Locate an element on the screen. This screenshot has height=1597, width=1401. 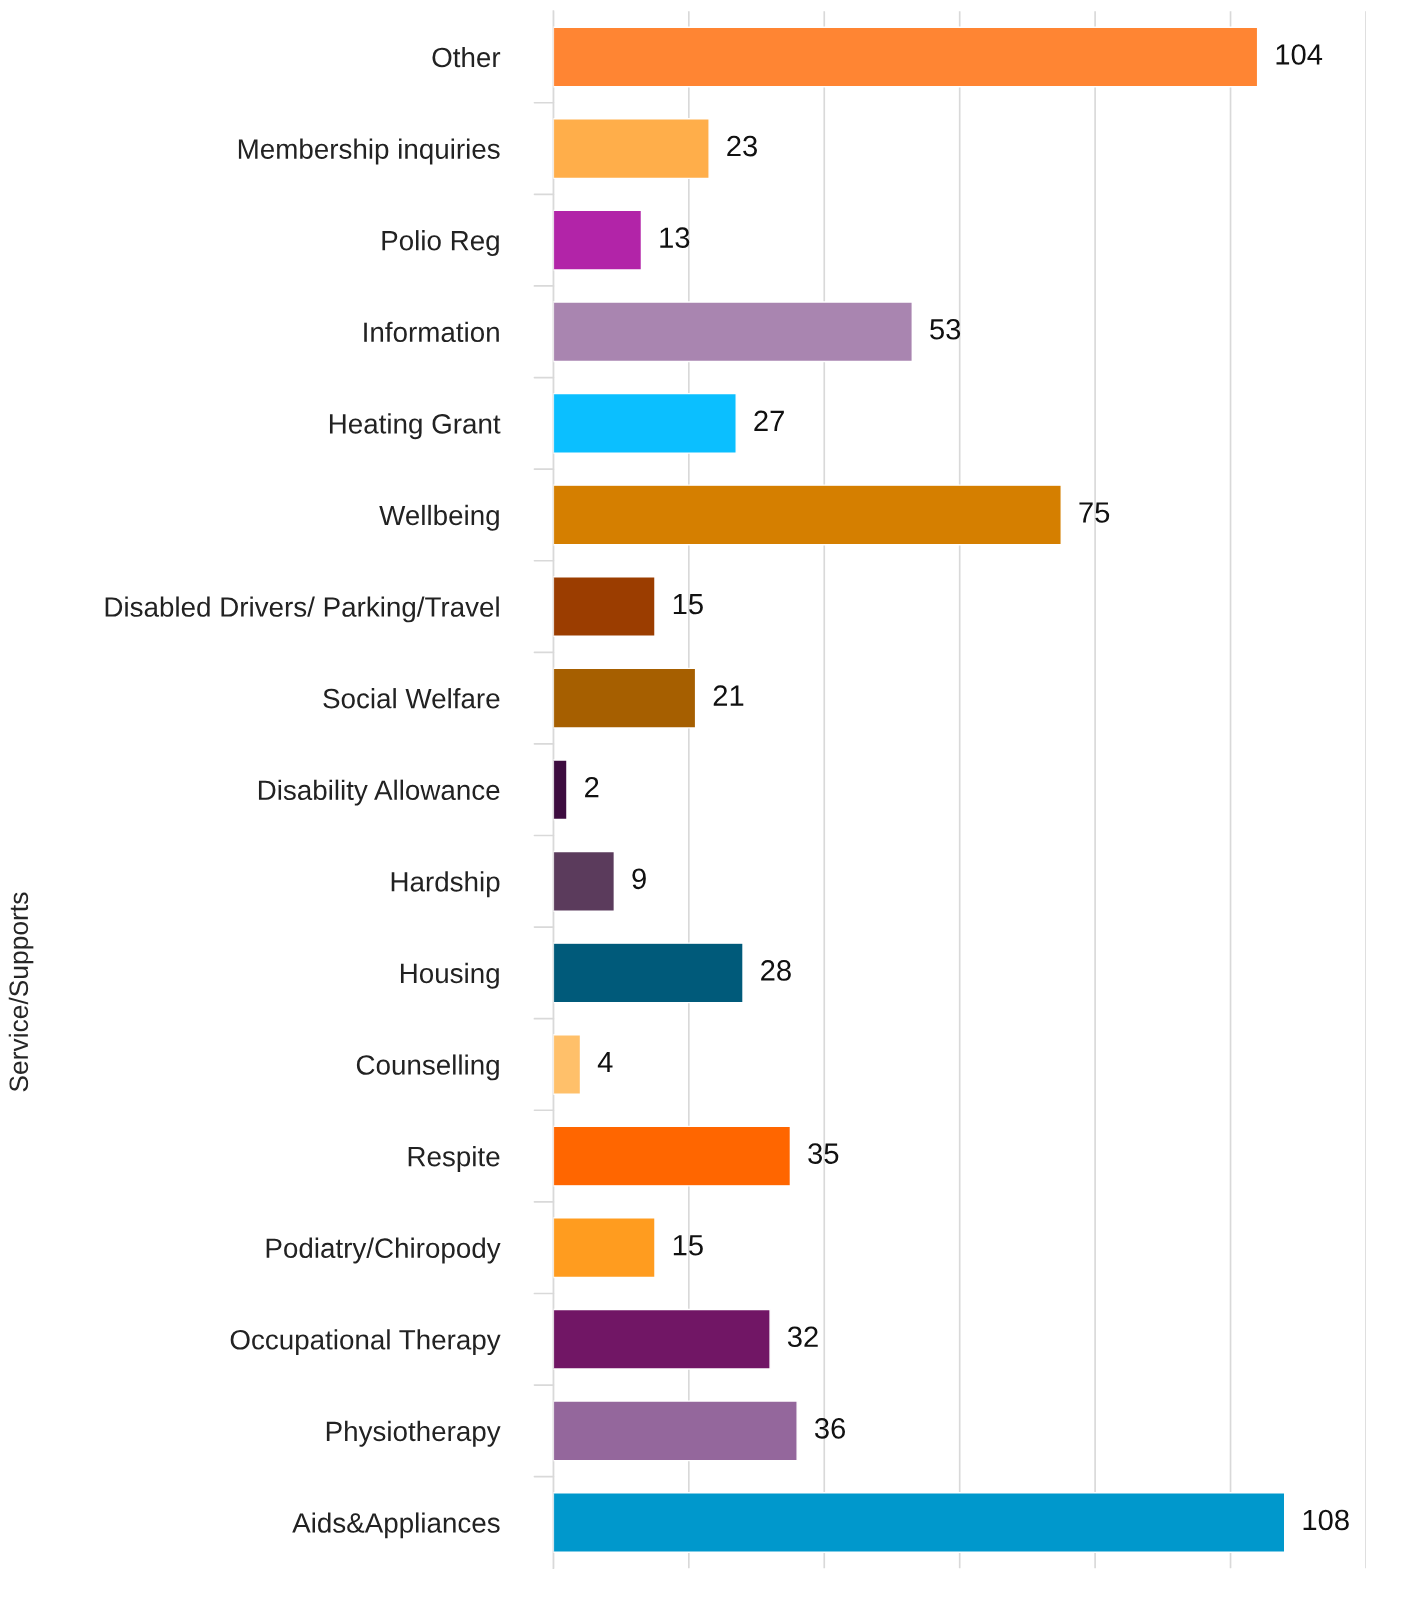
data-label: 2 is located at coordinates (592, 787).